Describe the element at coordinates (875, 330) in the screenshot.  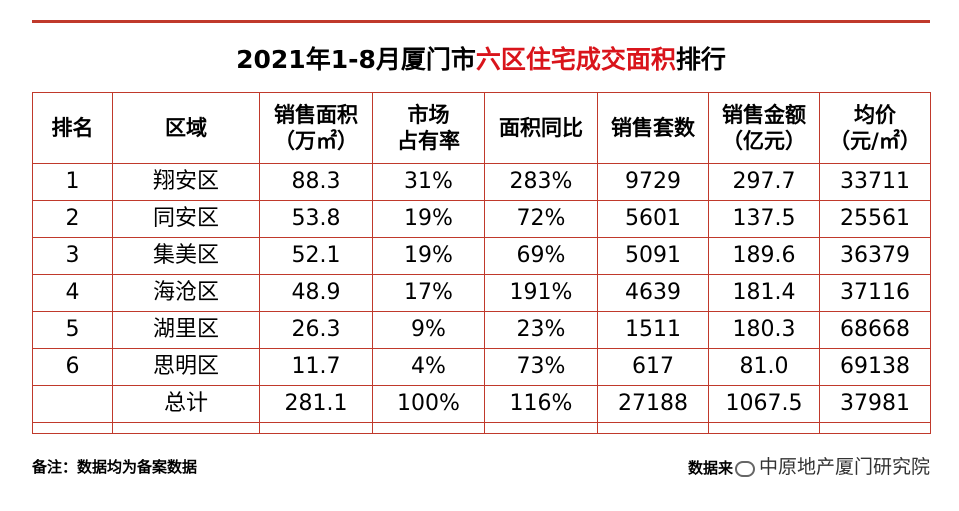
I see `cell-avg-price: 68668` at that location.